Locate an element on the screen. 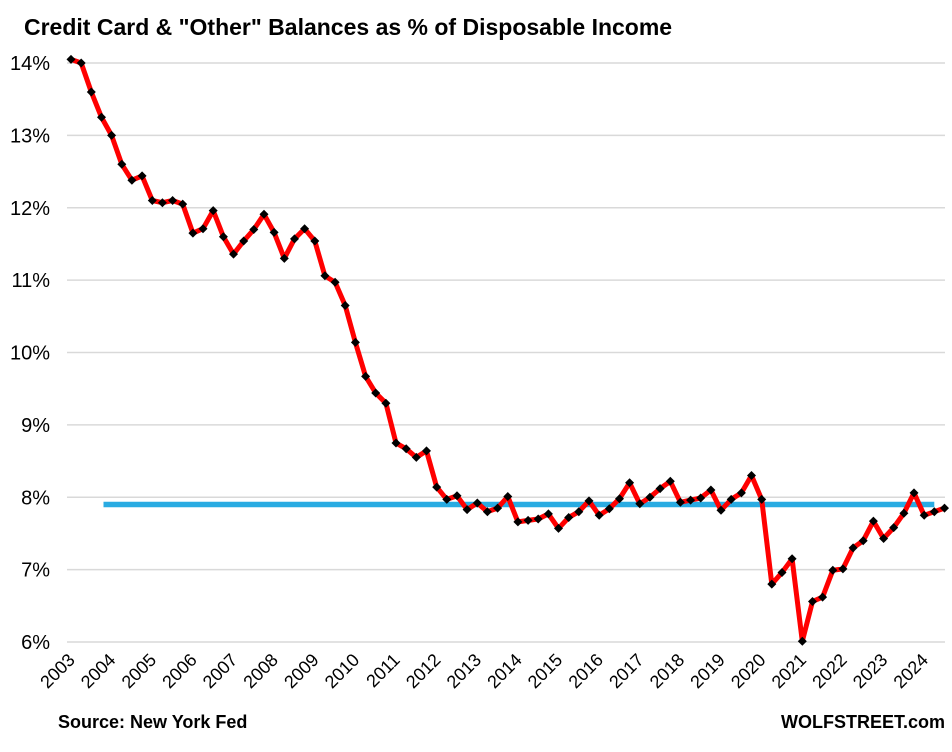 This screenshot has height=752, width=952. y-tick-label: 6% is located at coordinates (35, 643).